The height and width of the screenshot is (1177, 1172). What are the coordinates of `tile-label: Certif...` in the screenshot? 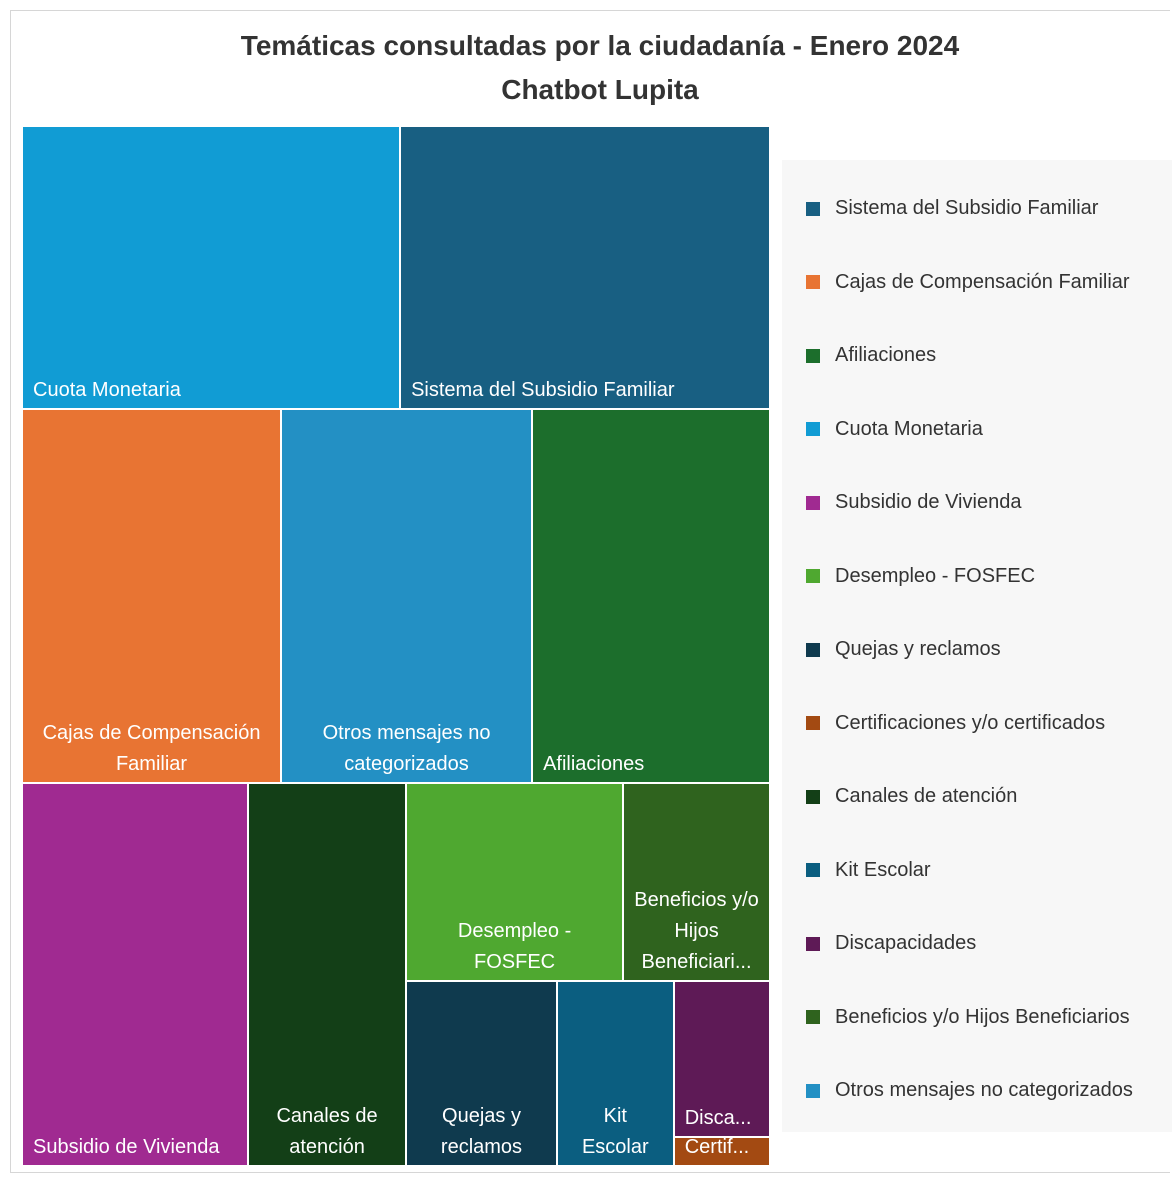 It's located at (717, 1147).